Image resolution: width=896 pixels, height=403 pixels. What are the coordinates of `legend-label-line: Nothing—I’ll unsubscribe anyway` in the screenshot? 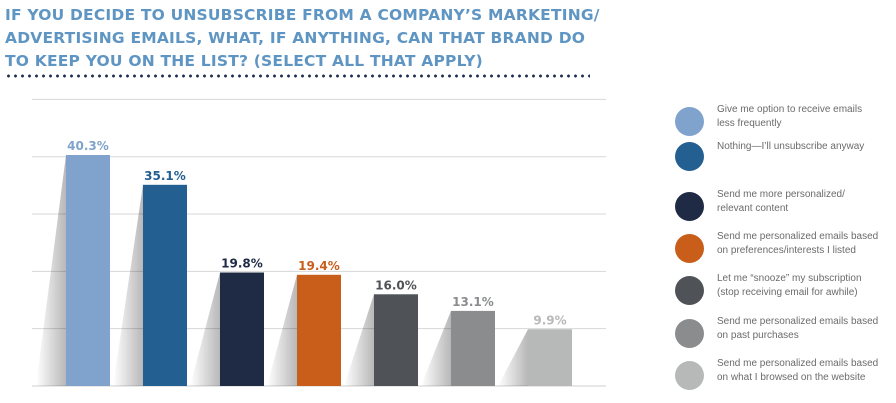 It's located at (791, 147).